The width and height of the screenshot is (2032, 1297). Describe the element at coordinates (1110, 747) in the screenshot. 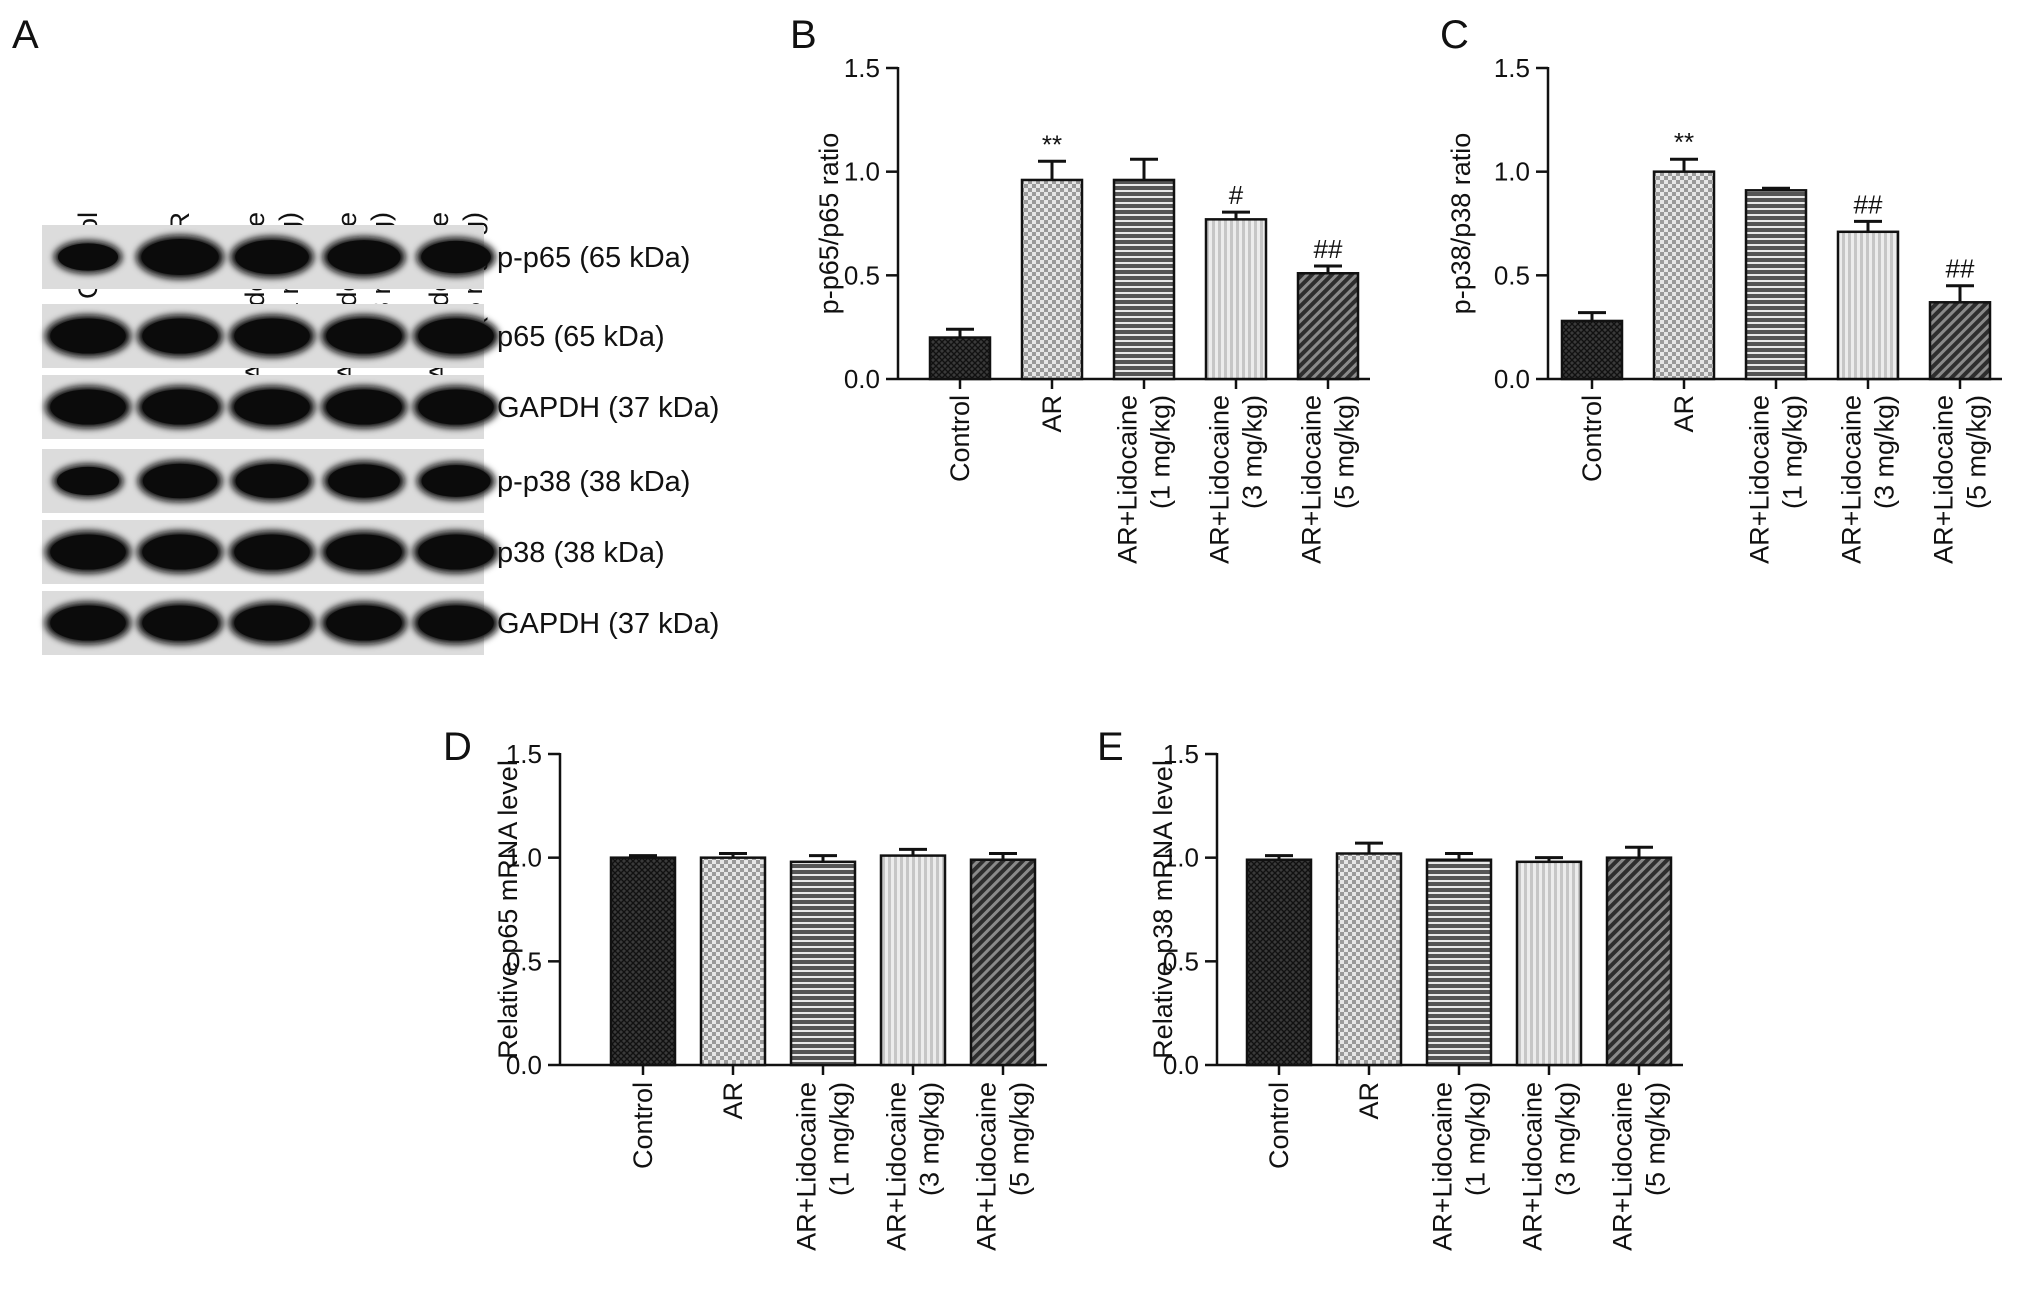

I see `panel-letter-e: E` at that location.